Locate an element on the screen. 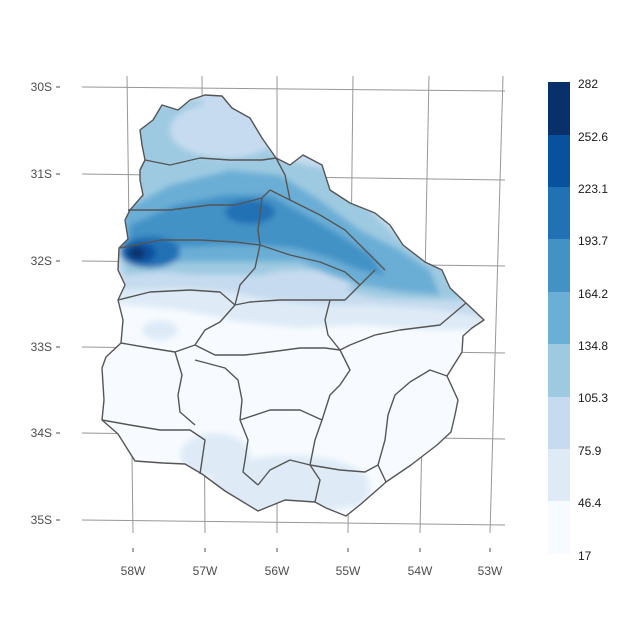 Image resolution: width=630 pixels, height=630 pixels. border-florida-canelones is located at coordinates (281, 415).